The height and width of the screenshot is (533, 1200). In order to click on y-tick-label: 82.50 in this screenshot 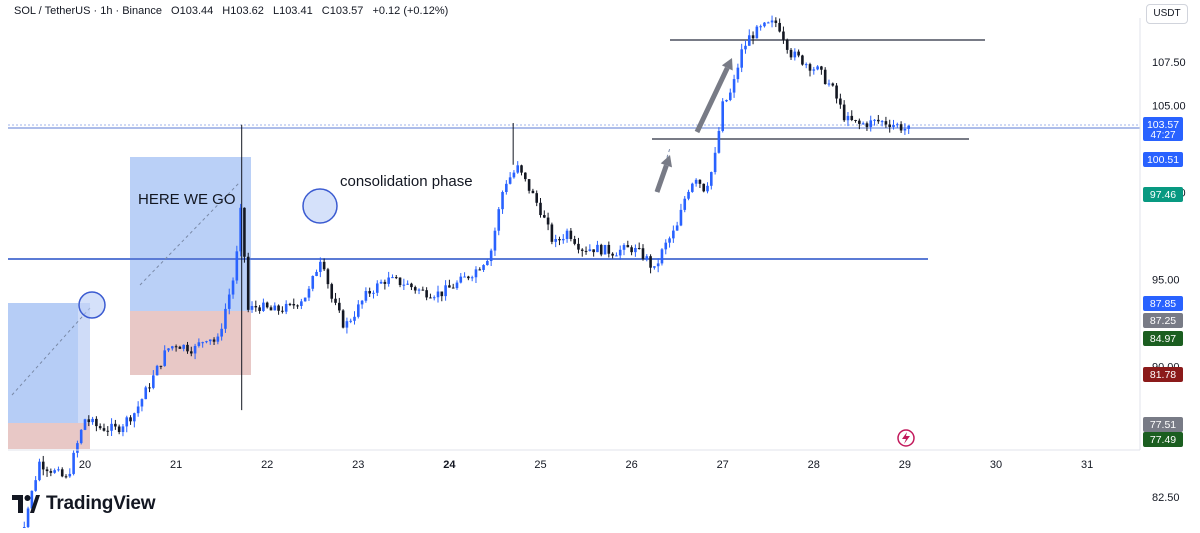, I will do `click(1166, 498)`.